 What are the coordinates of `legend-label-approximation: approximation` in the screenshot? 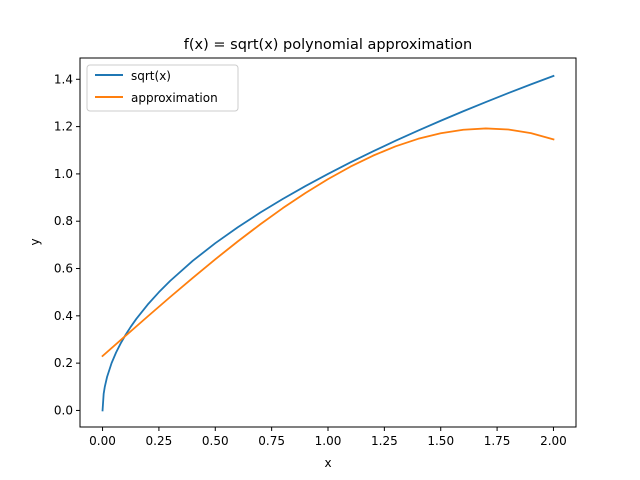 It's located at (174, 98).